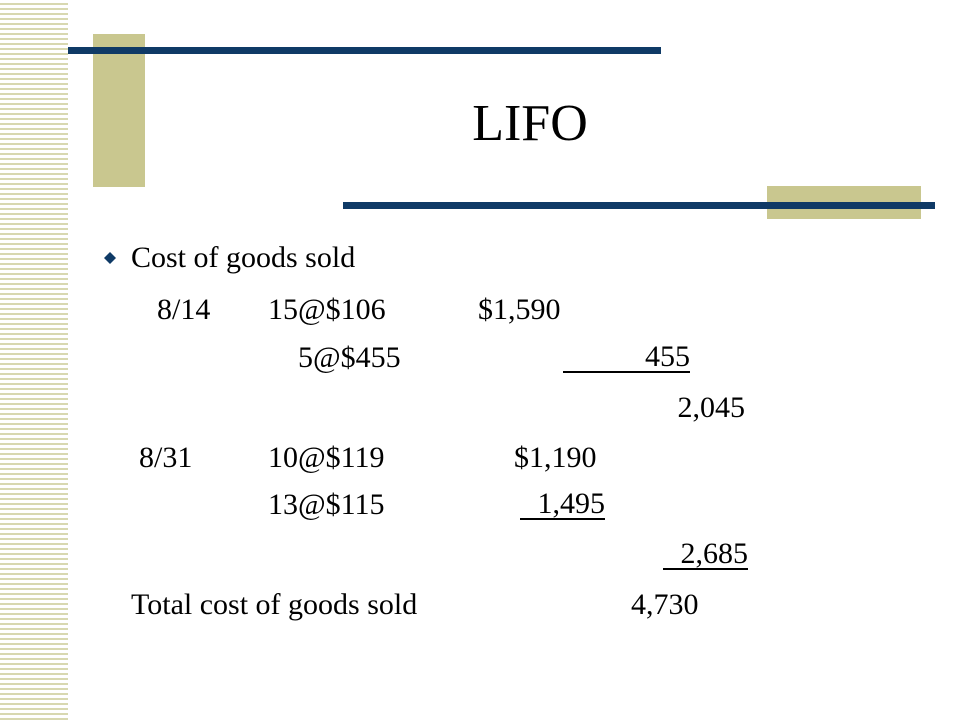 This screenshot has width=960, height=720. Describe the element at coordinates (349, 357) in the screenshot. I see `units: 5@$455` at that location.